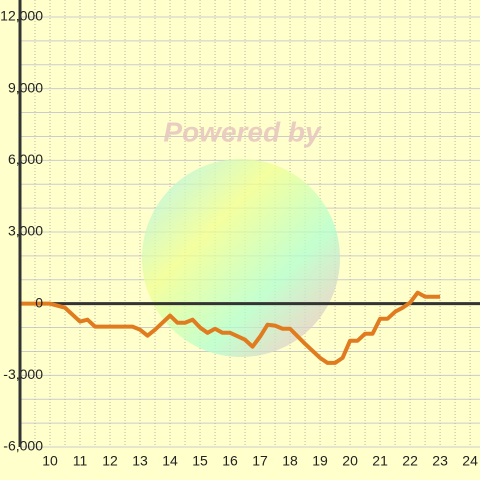 Image resolution: width=480 pixels, height=480 pixels. I want to click on x-tick-label: 13, so click(140, 461).